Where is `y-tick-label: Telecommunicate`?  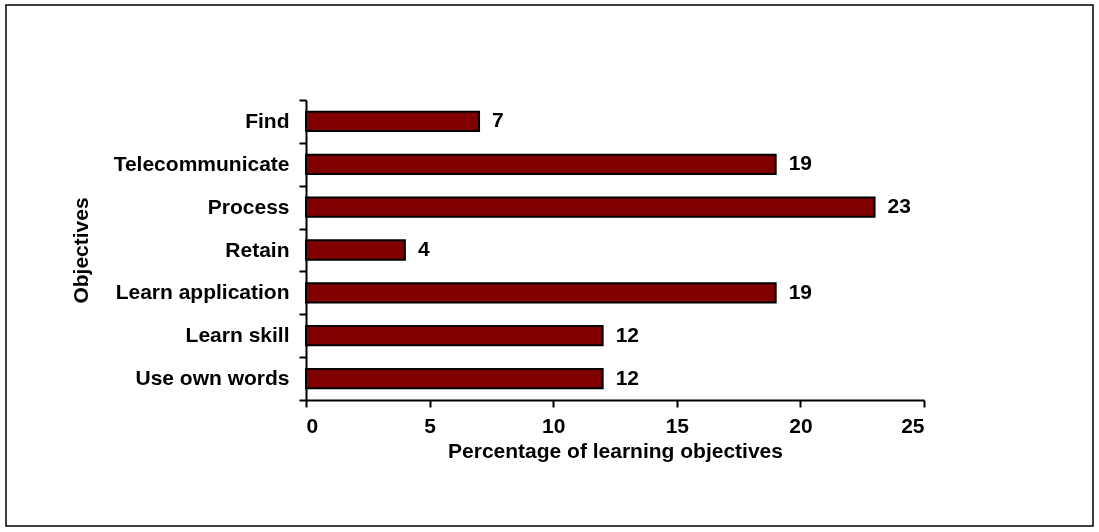 y-tick-label: Telecommunicate is located at coordinates (201, 163).